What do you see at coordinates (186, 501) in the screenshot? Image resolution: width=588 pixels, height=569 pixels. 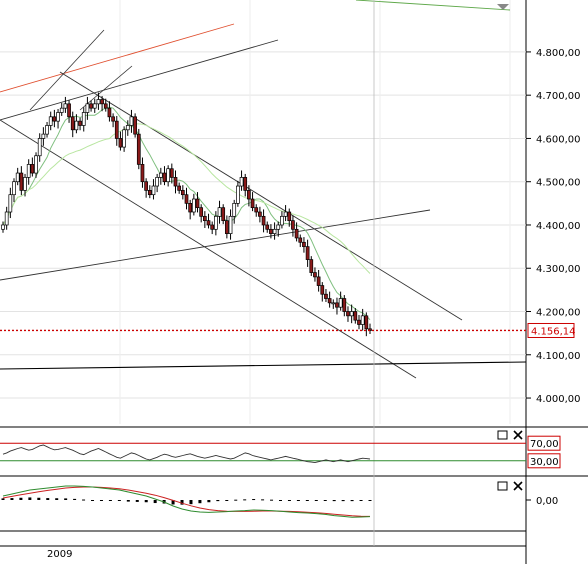 I see `macd-signal-line` at bounding box center [186, 501].